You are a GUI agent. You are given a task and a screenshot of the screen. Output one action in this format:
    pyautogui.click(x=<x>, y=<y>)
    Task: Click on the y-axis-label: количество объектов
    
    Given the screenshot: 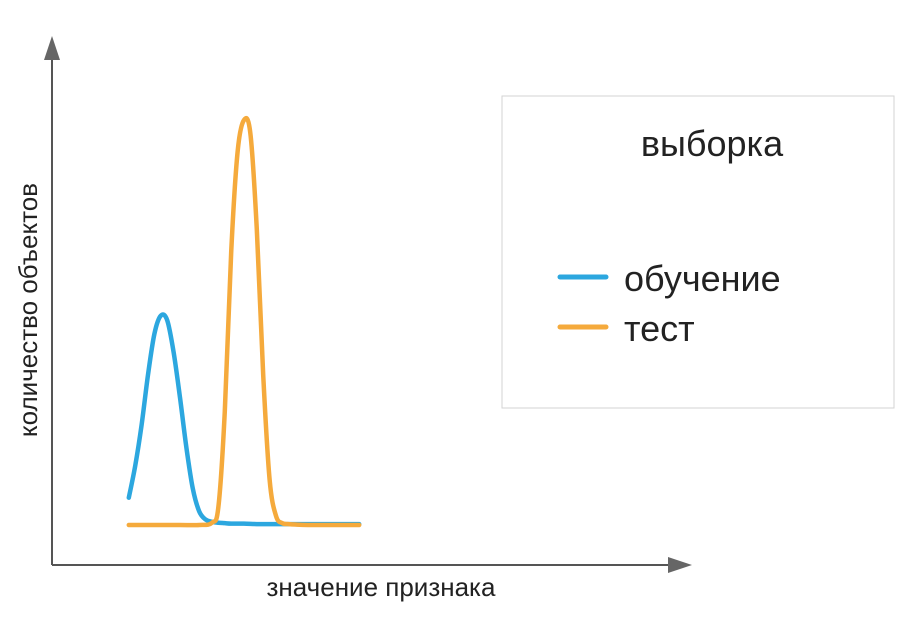 What is the action you would take?
    pyautogui.click(x=28, y=310)
    